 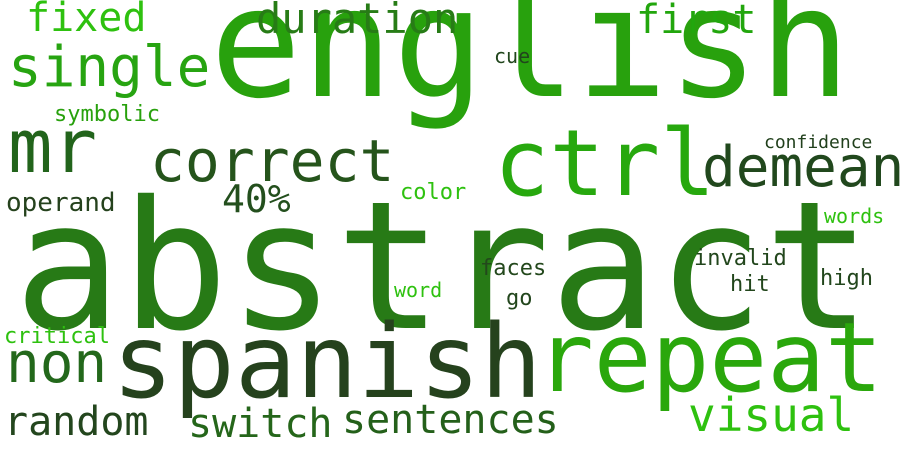 What do you see at coordinates (513, 268) in the screenshot?
I see `word-faces: faces` at bounding box center [513, 268].